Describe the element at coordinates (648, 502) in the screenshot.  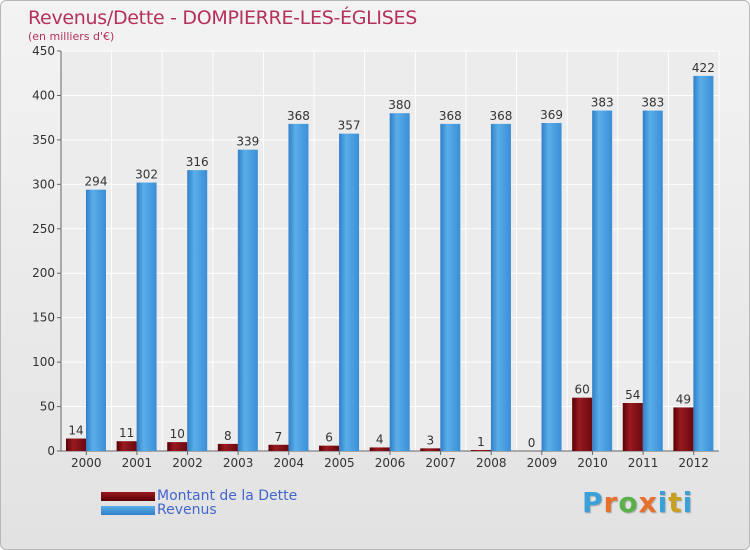
I see `logo-letter: x` at that location.